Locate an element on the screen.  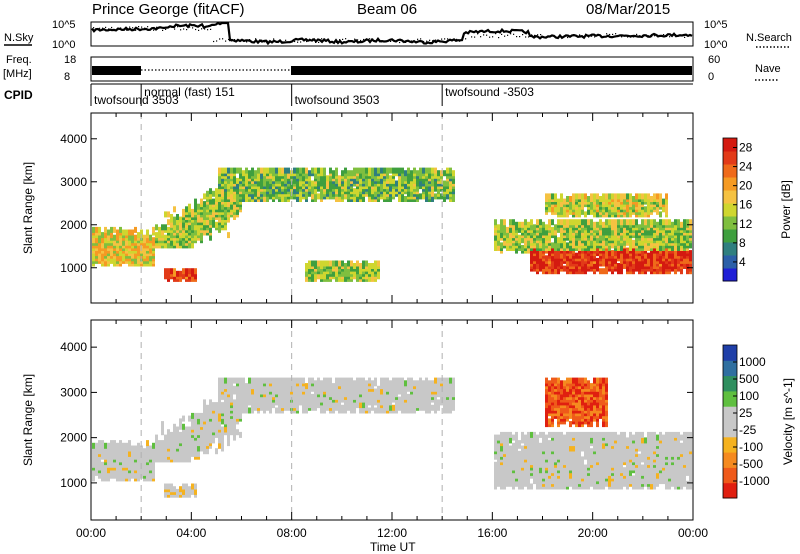
noise-right-tick-high: 10^5 is located at coordinates (716, 25).